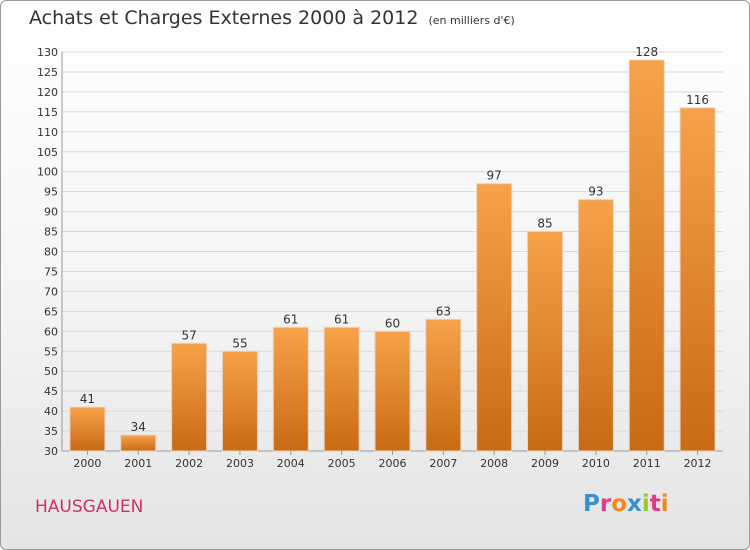  I want to click on bar-2011, so click(646, 255).